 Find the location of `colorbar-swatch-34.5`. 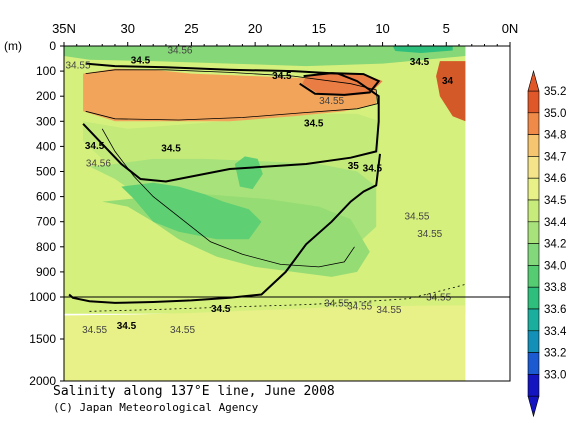

colorbar-swatch-34.5 is located at coordinates (533, 211).